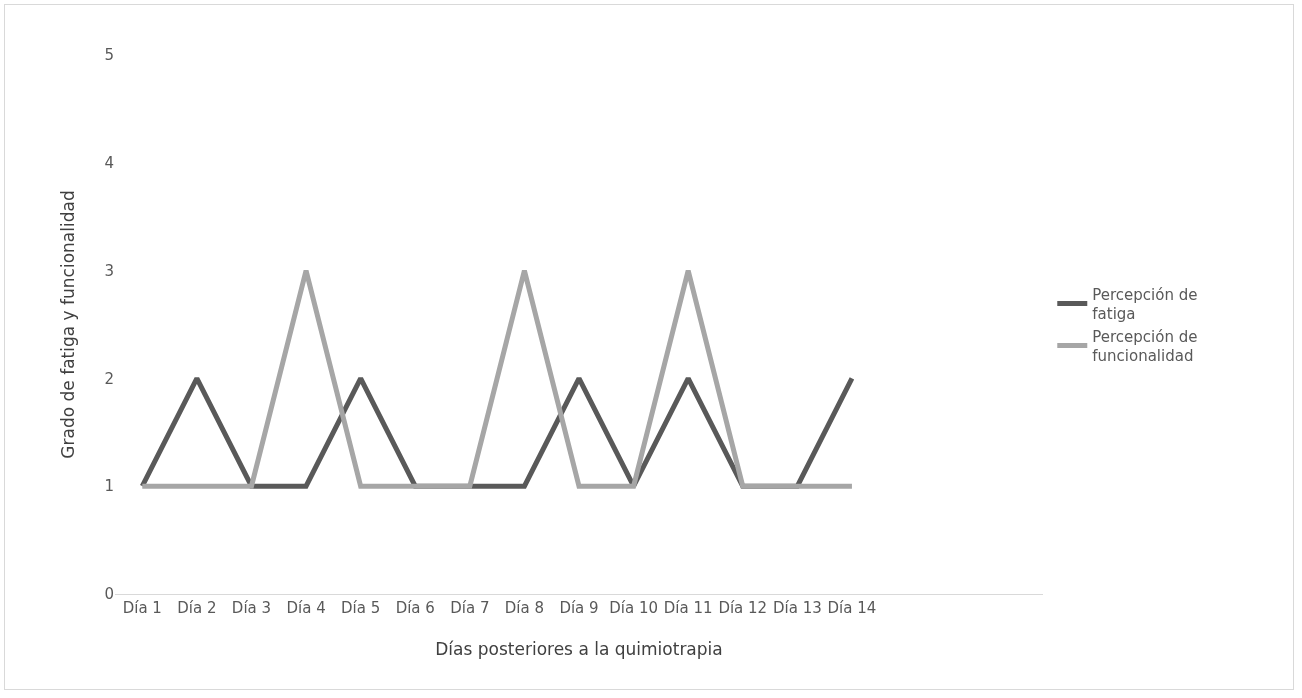  What do you see at coordinates (524, 608) in the screenshot?
I see `x-tick-label: Día 8` at bounding box center [524, 608].